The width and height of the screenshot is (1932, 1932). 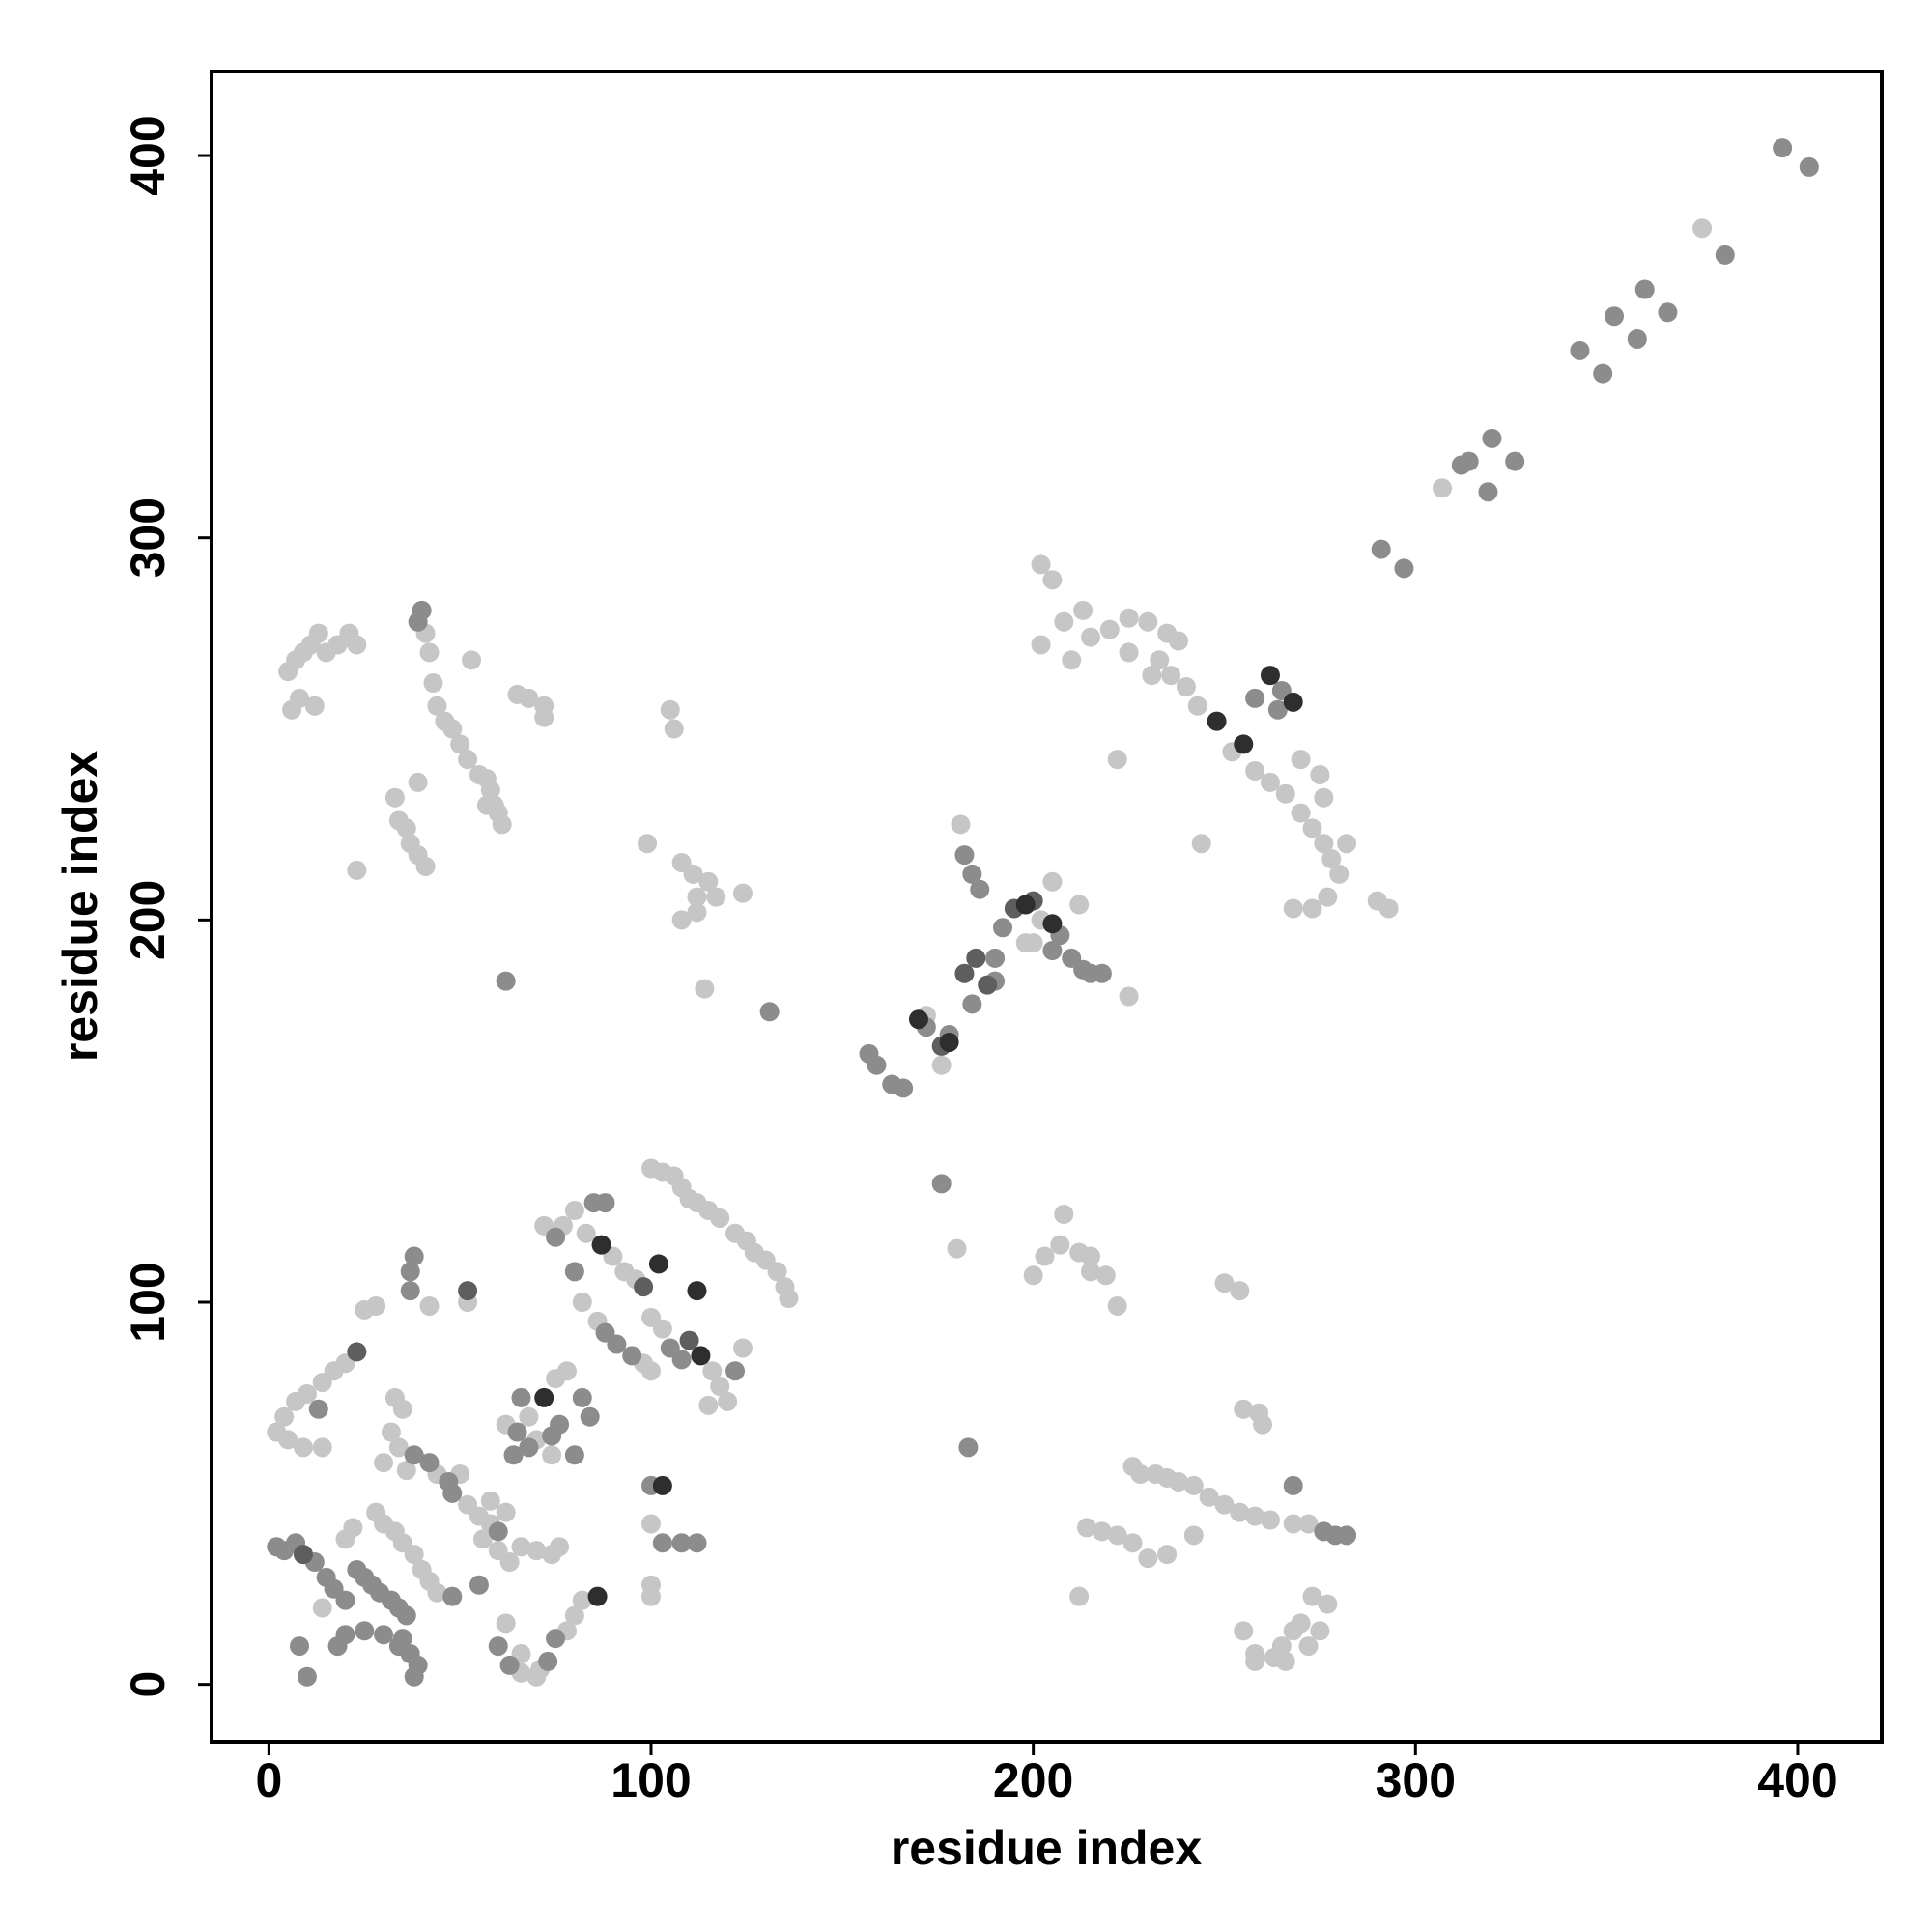 I want to click on y-axis-title: residue index, so click(x=80, y=907).